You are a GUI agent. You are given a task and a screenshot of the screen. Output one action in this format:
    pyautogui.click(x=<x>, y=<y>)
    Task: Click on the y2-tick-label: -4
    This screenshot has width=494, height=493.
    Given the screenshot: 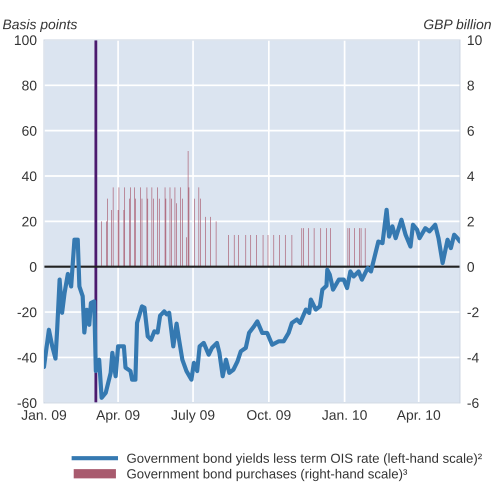 What is the action you would take?
    pyautogui.click(x=473, y=357)
    